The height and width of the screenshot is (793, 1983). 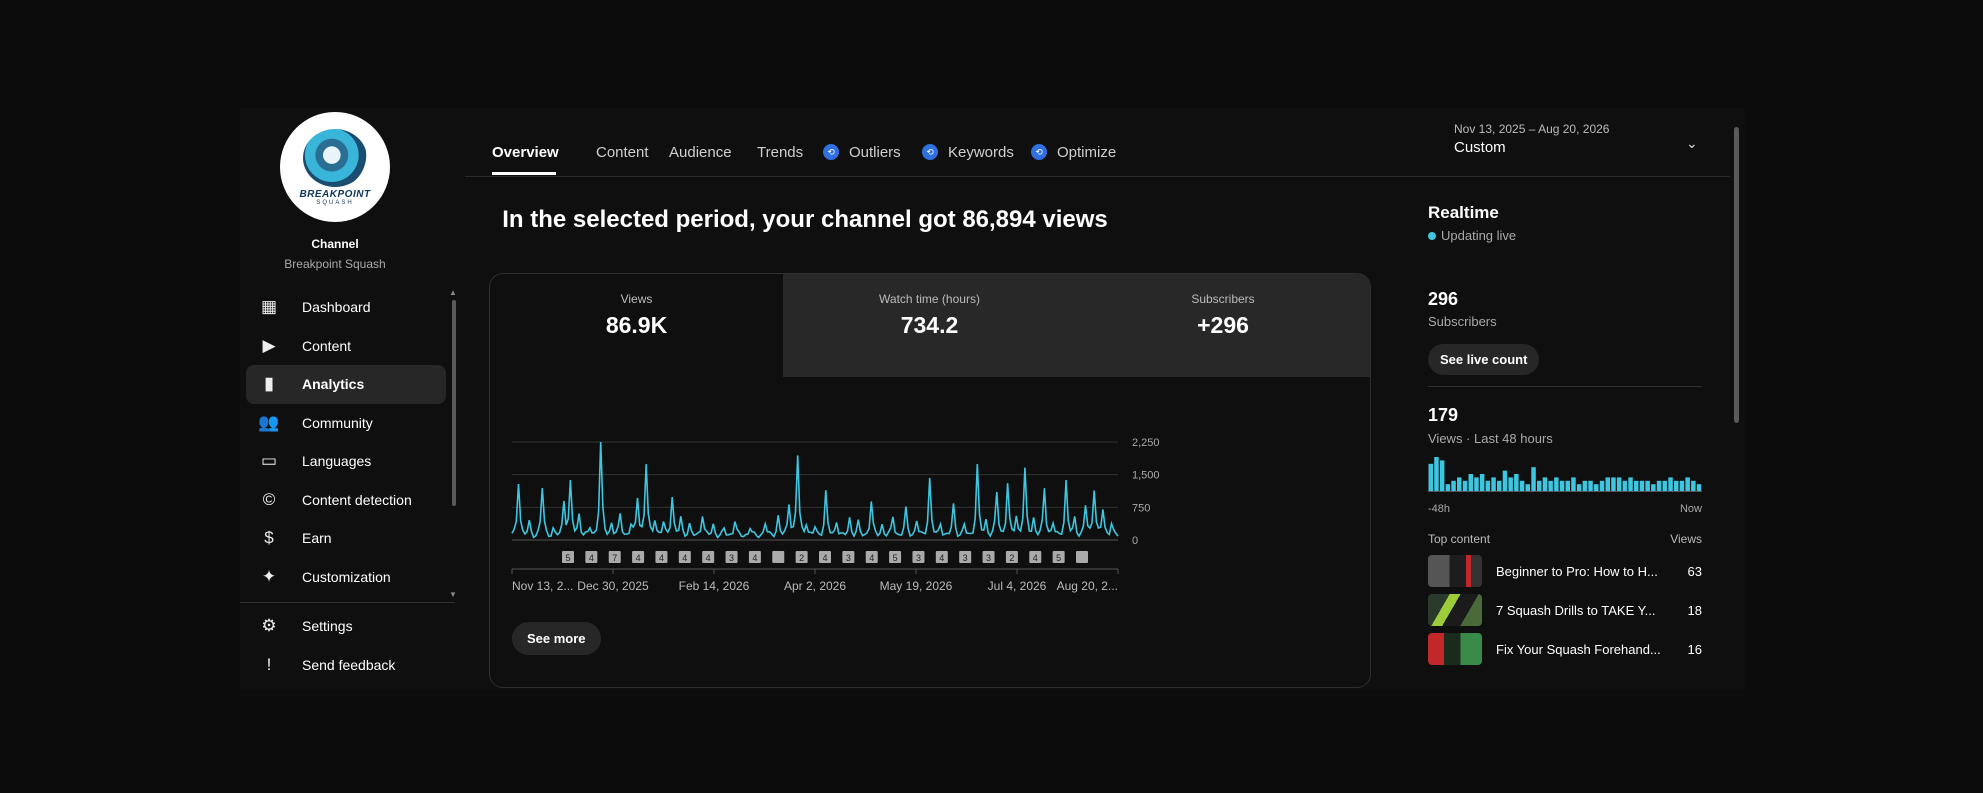 I want to click on realtime-bar-chart, so click(x=1565, y=473).